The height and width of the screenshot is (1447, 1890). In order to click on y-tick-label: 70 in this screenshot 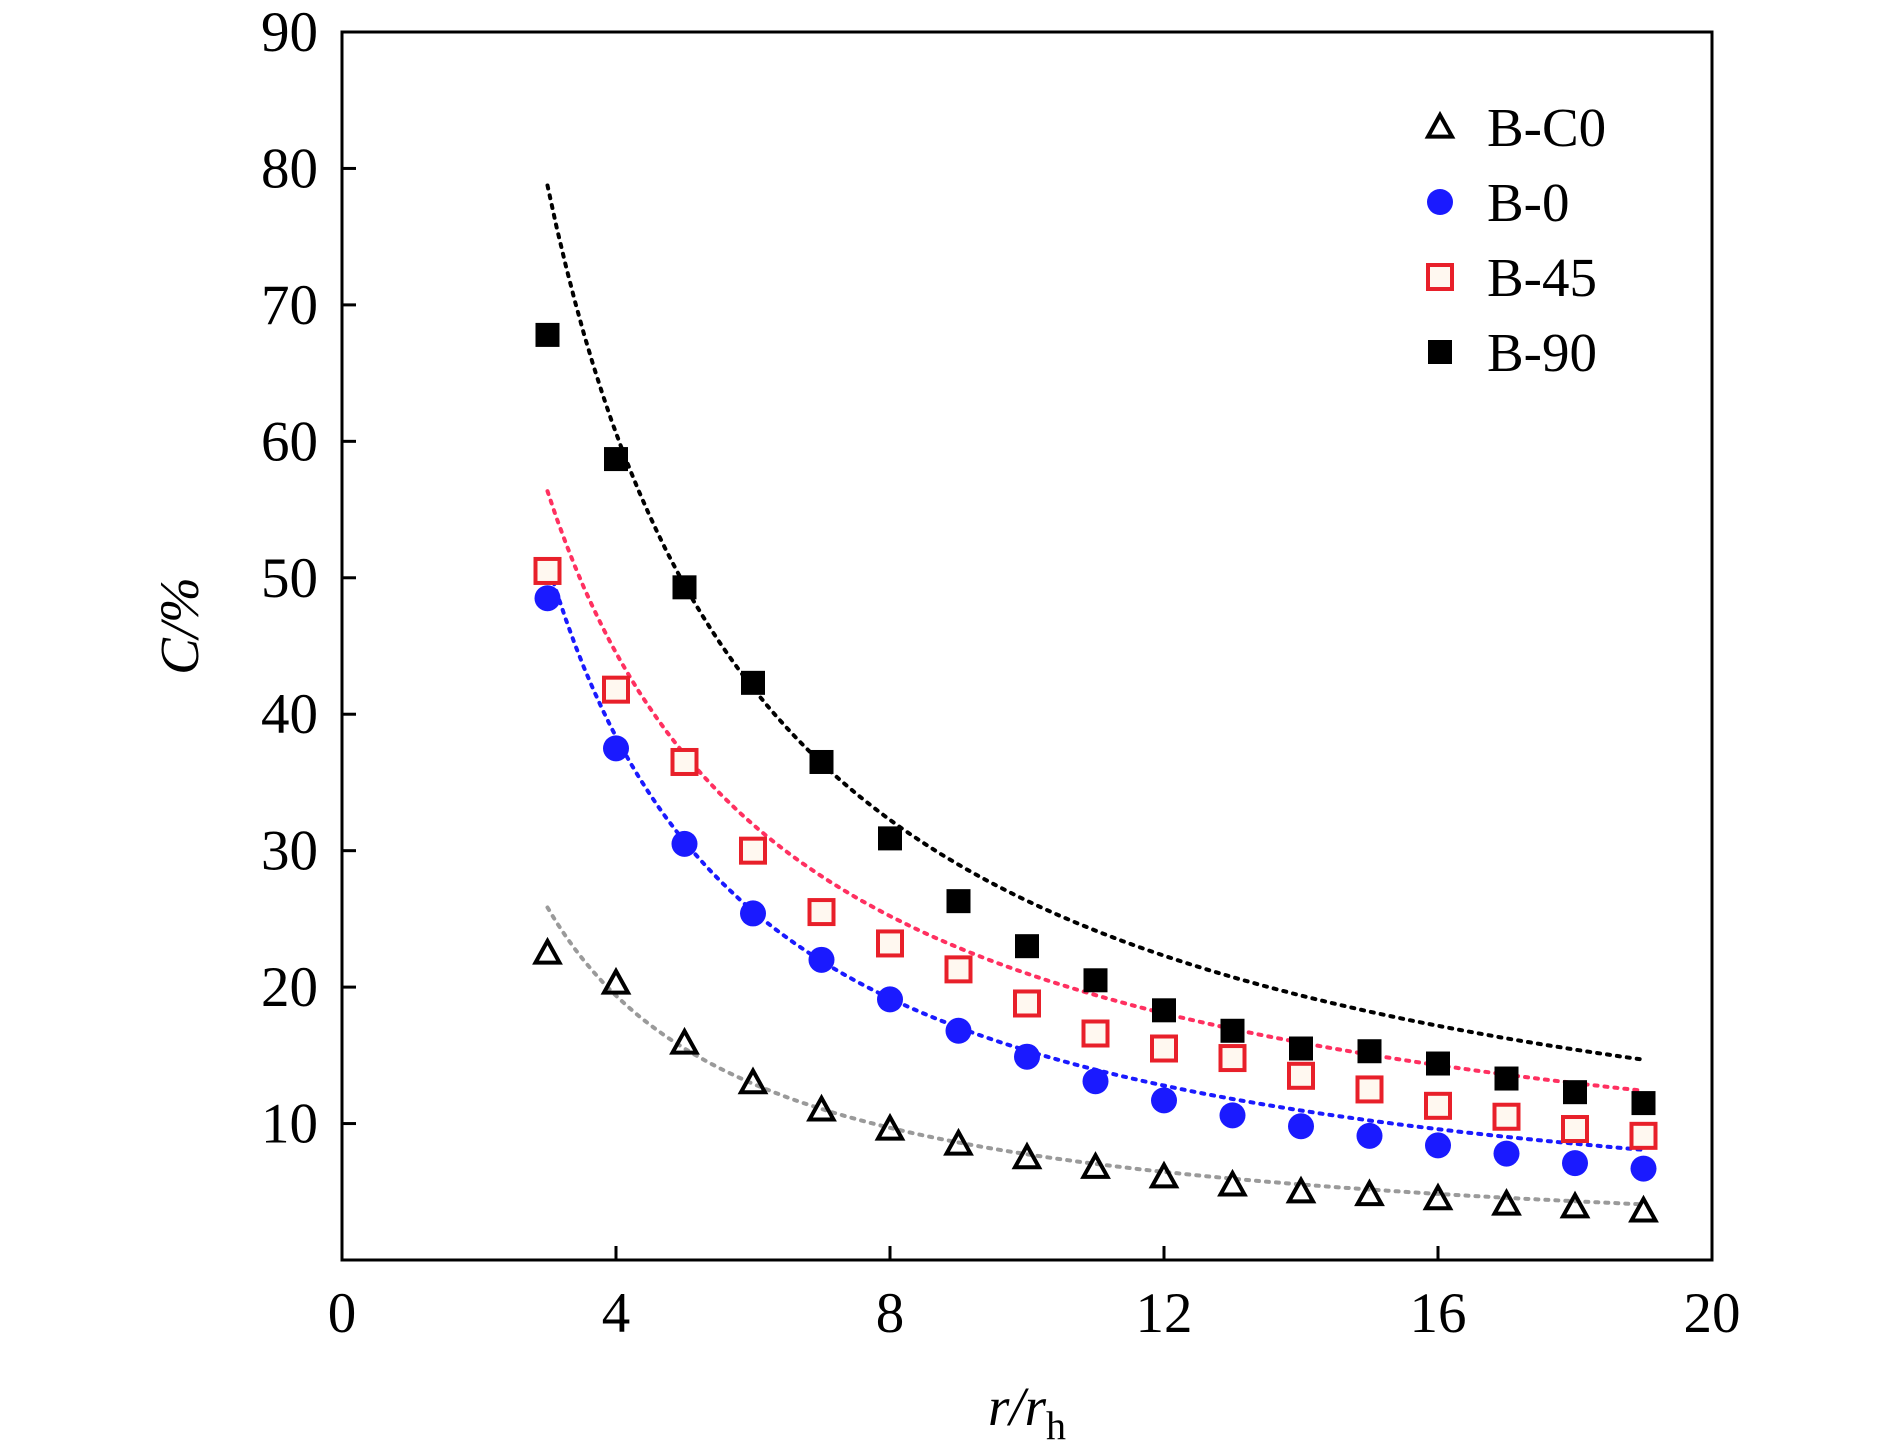, I will do `click(289, 305)`.